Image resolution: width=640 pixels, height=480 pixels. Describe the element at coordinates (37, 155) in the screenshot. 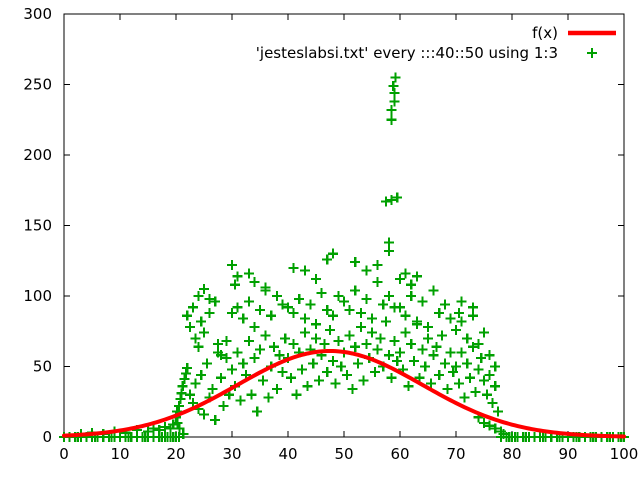

I see `y-tick-label: 200` at that location.